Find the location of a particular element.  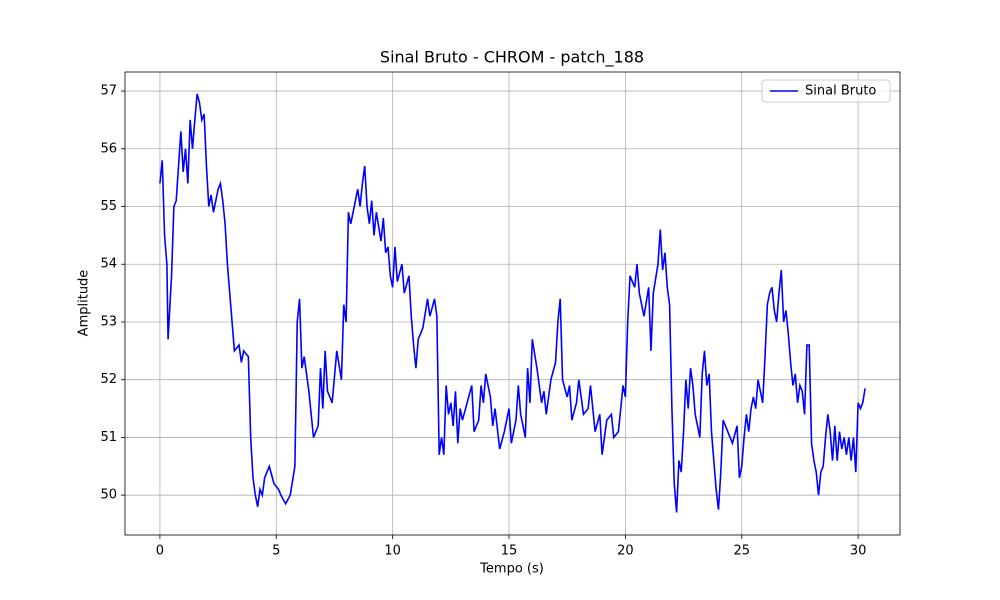

legend-box is located at coordinates (826, 91).